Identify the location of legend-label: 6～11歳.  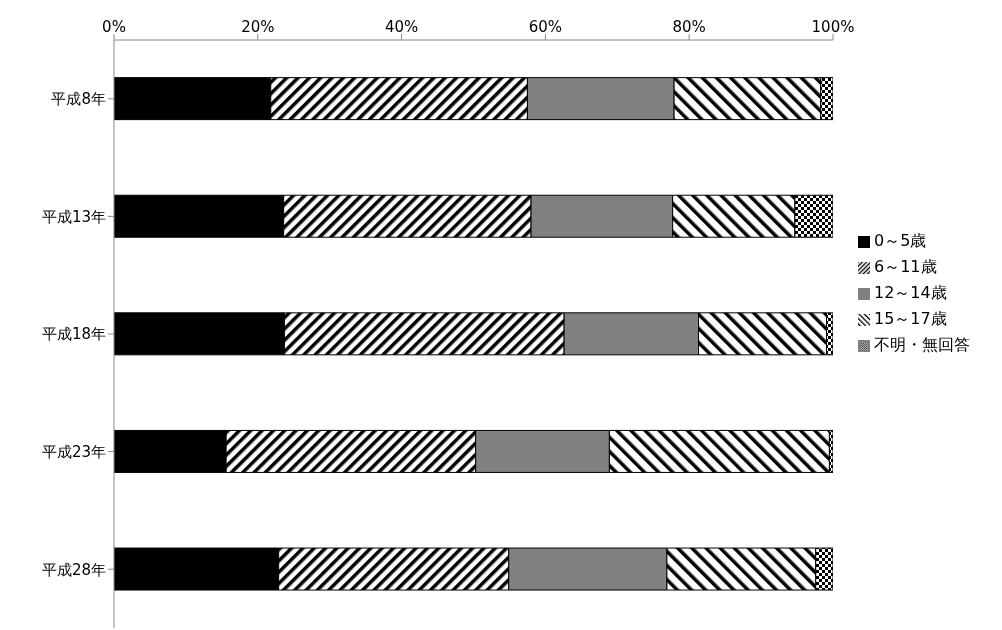
(905, 266).